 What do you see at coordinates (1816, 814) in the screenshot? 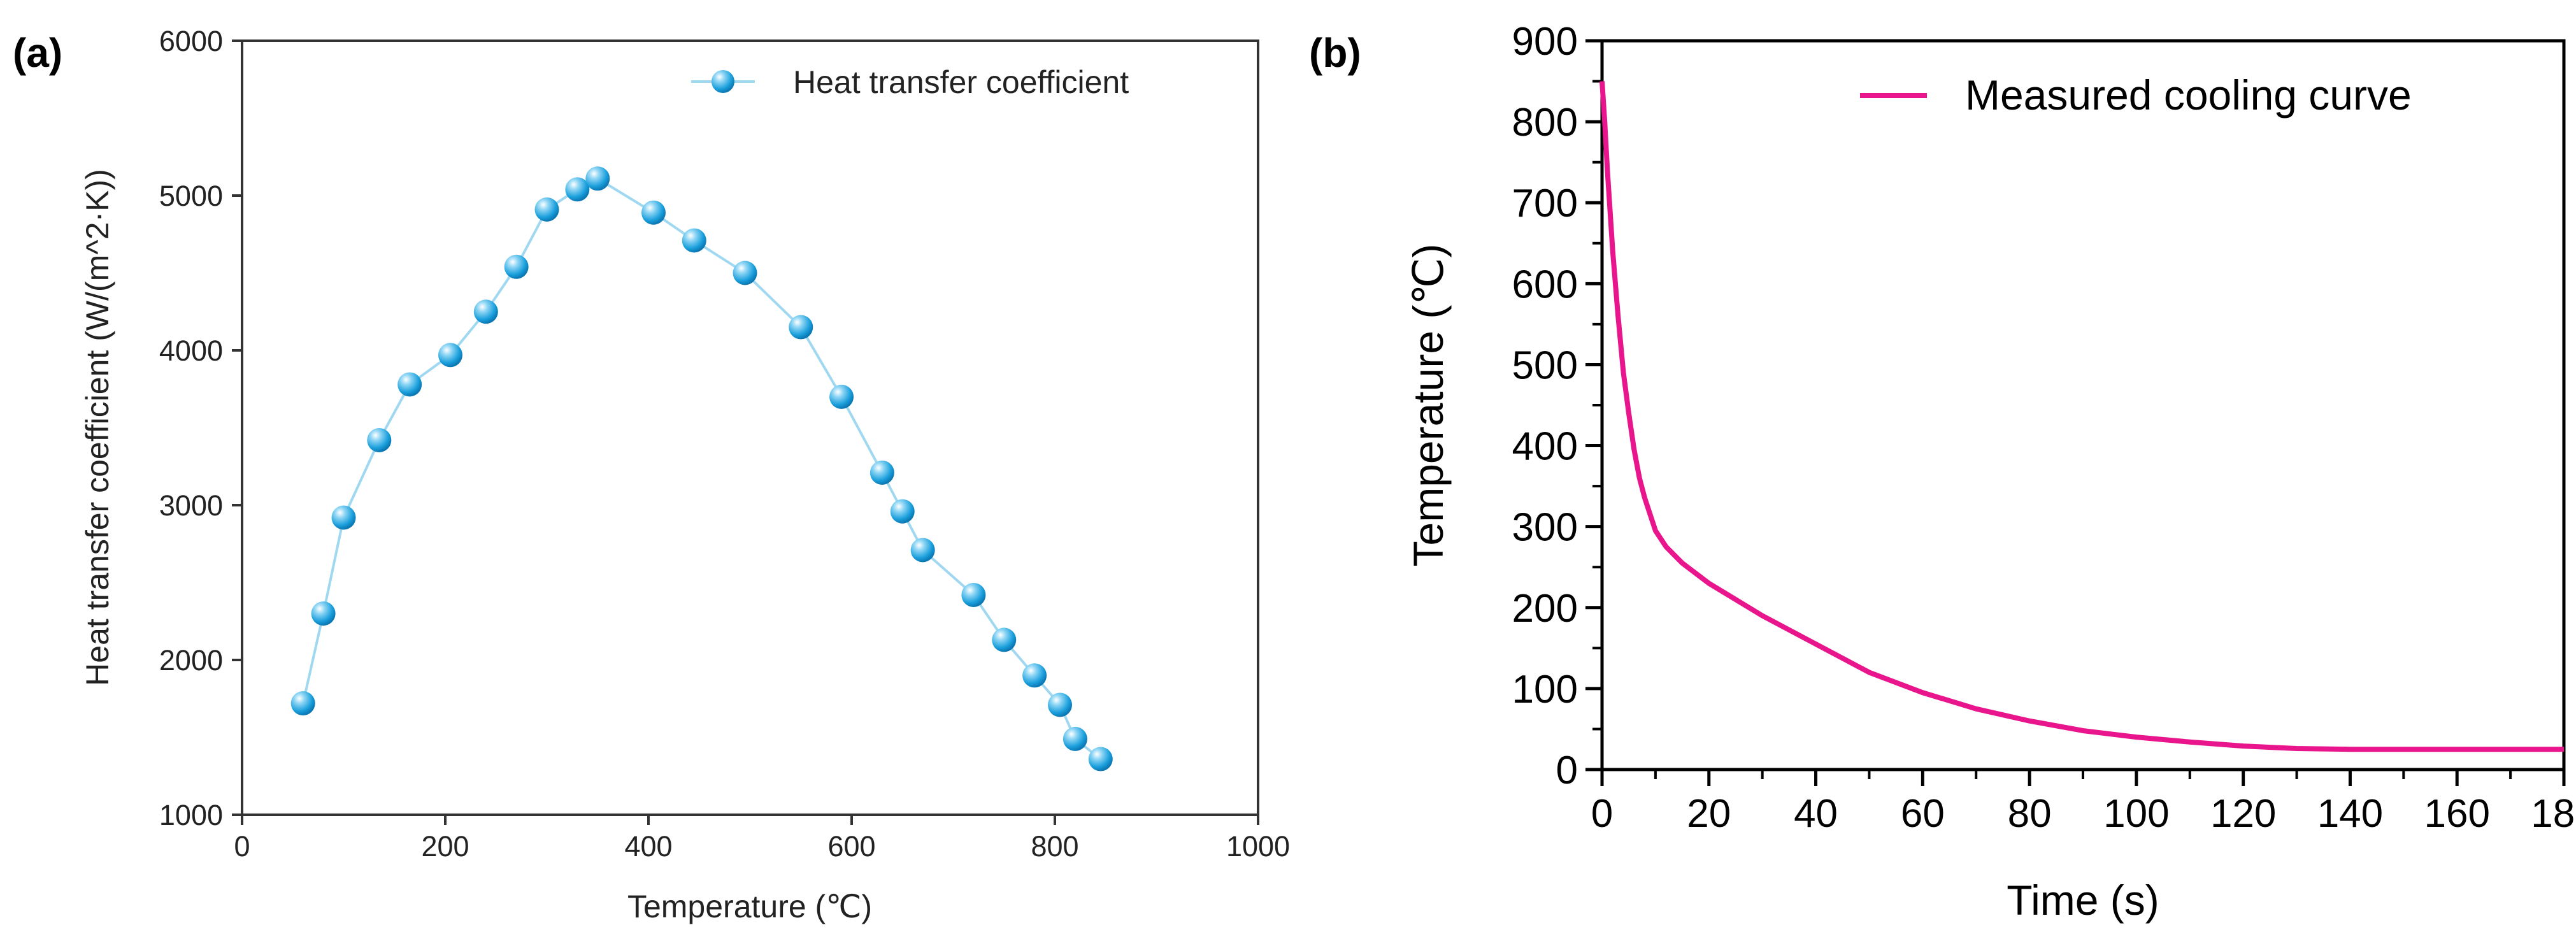
I see `x-tick-label-b: 40` at bounding box center [1816, 814].